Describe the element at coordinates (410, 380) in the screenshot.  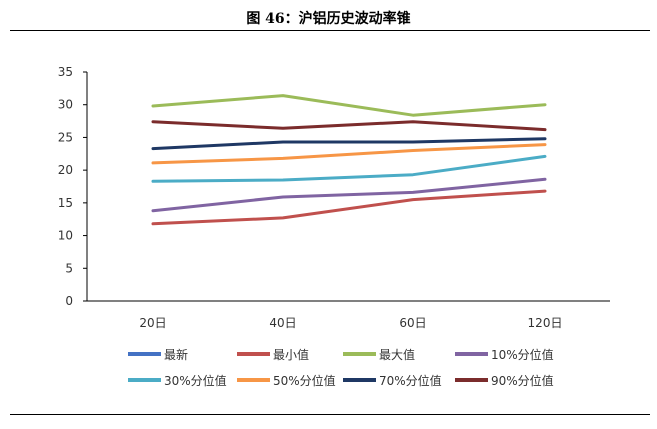
I see `legend-label: 70%分位值` at that location.